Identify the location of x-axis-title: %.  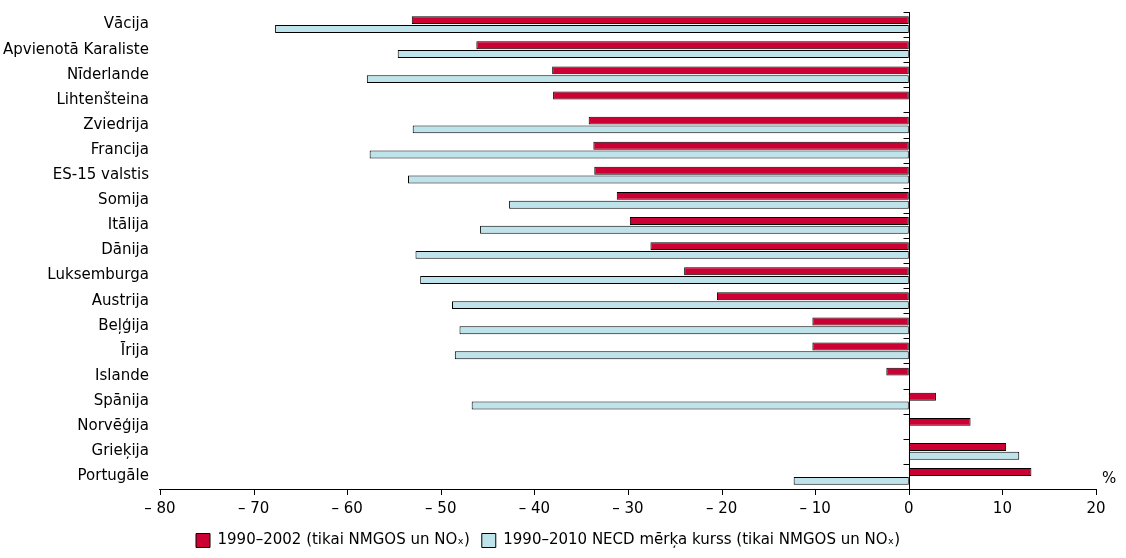
(1109, 478).